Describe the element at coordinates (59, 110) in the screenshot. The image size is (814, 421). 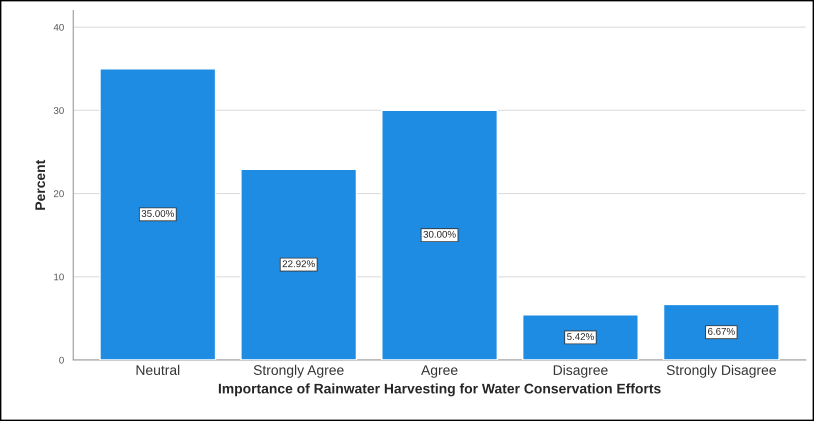
I see `y-tick-label: 30` at that location.